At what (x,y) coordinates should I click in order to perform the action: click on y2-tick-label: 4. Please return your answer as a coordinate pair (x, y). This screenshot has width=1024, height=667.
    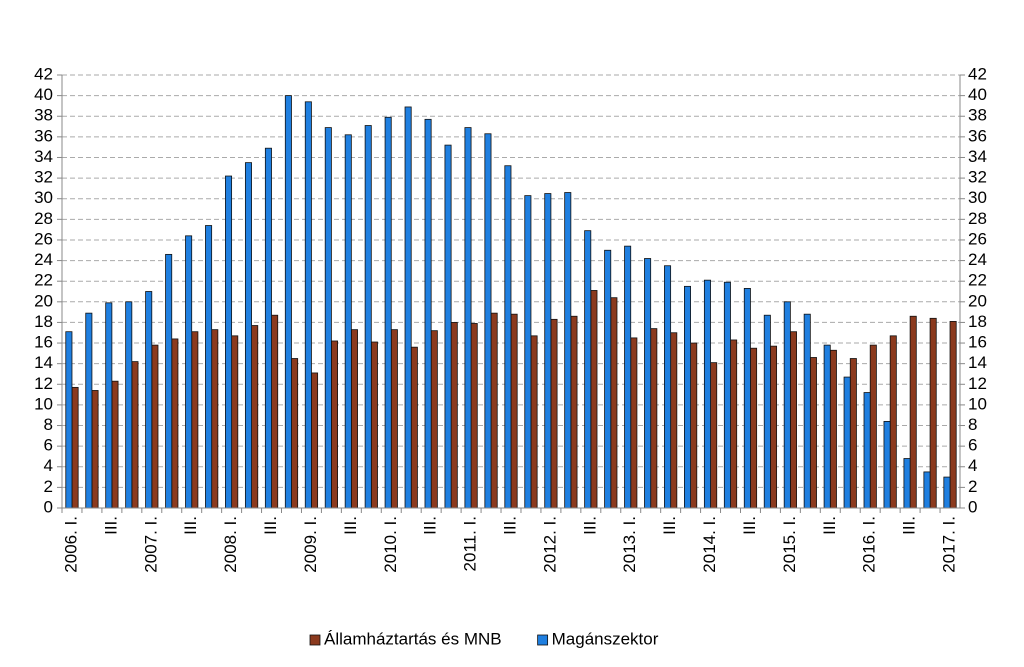
    Looking at the image, I should click on (972, 465).